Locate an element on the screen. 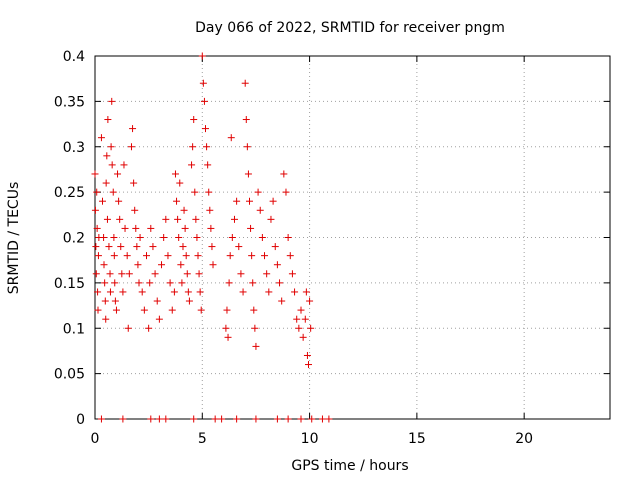  y-tick-label: 0.3 is located at coordinates (74, 148).